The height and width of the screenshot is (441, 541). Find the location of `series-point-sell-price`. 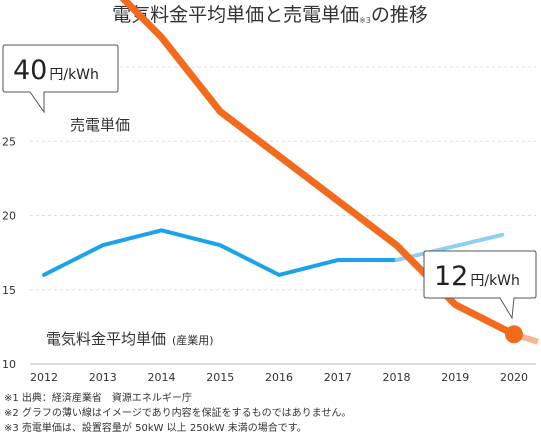

series-point-sell-price is located at coordinates (514, 334).